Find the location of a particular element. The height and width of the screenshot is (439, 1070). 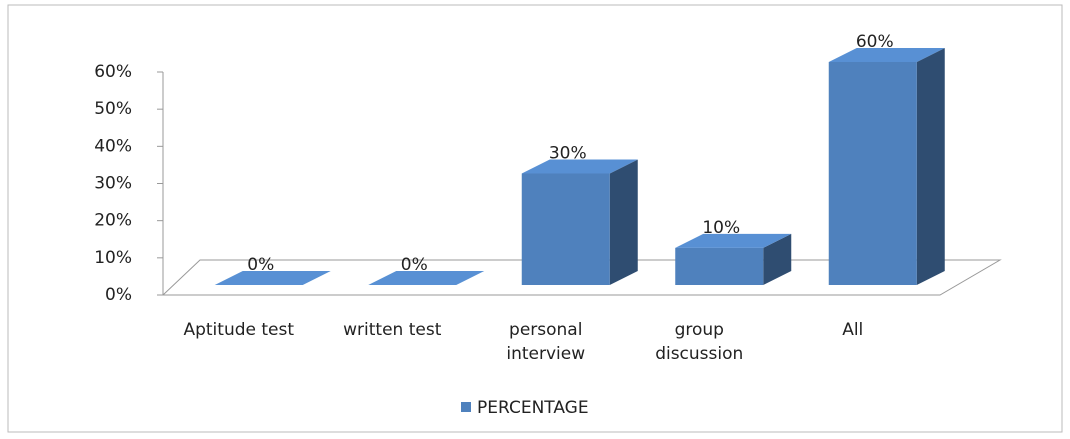

y-tick-label: 10% is located at coordinates (113, 258).